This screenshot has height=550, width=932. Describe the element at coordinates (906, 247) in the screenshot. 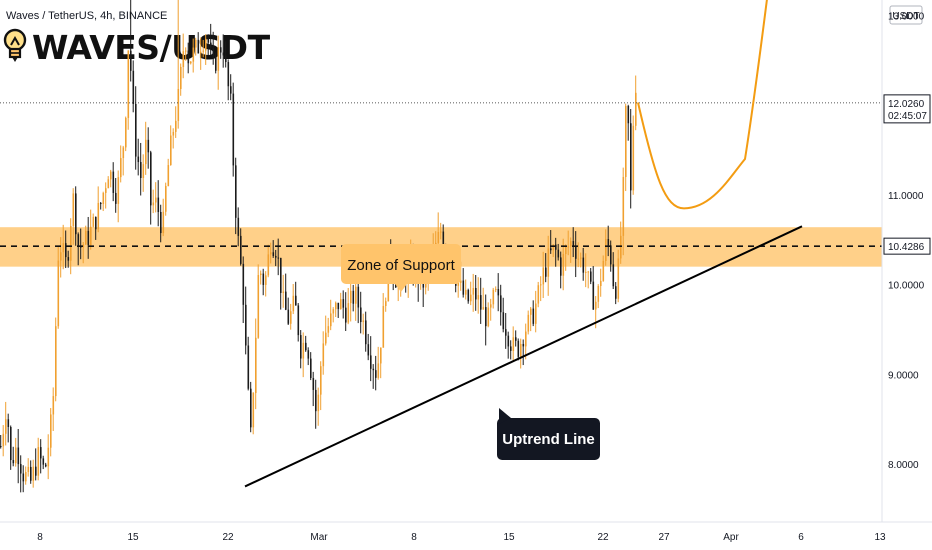

I see `support-price-tag: 10.4286` at that location.